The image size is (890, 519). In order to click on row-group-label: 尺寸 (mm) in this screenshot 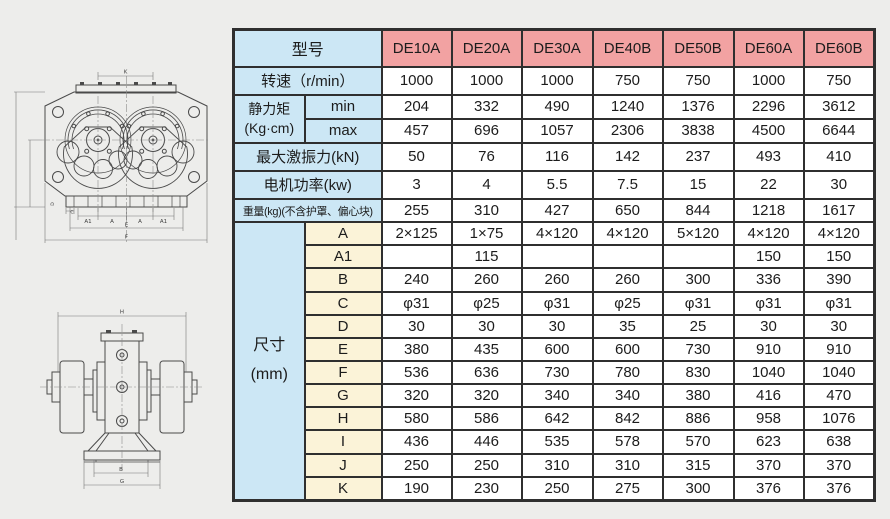, I will do `click(269, 361)`.